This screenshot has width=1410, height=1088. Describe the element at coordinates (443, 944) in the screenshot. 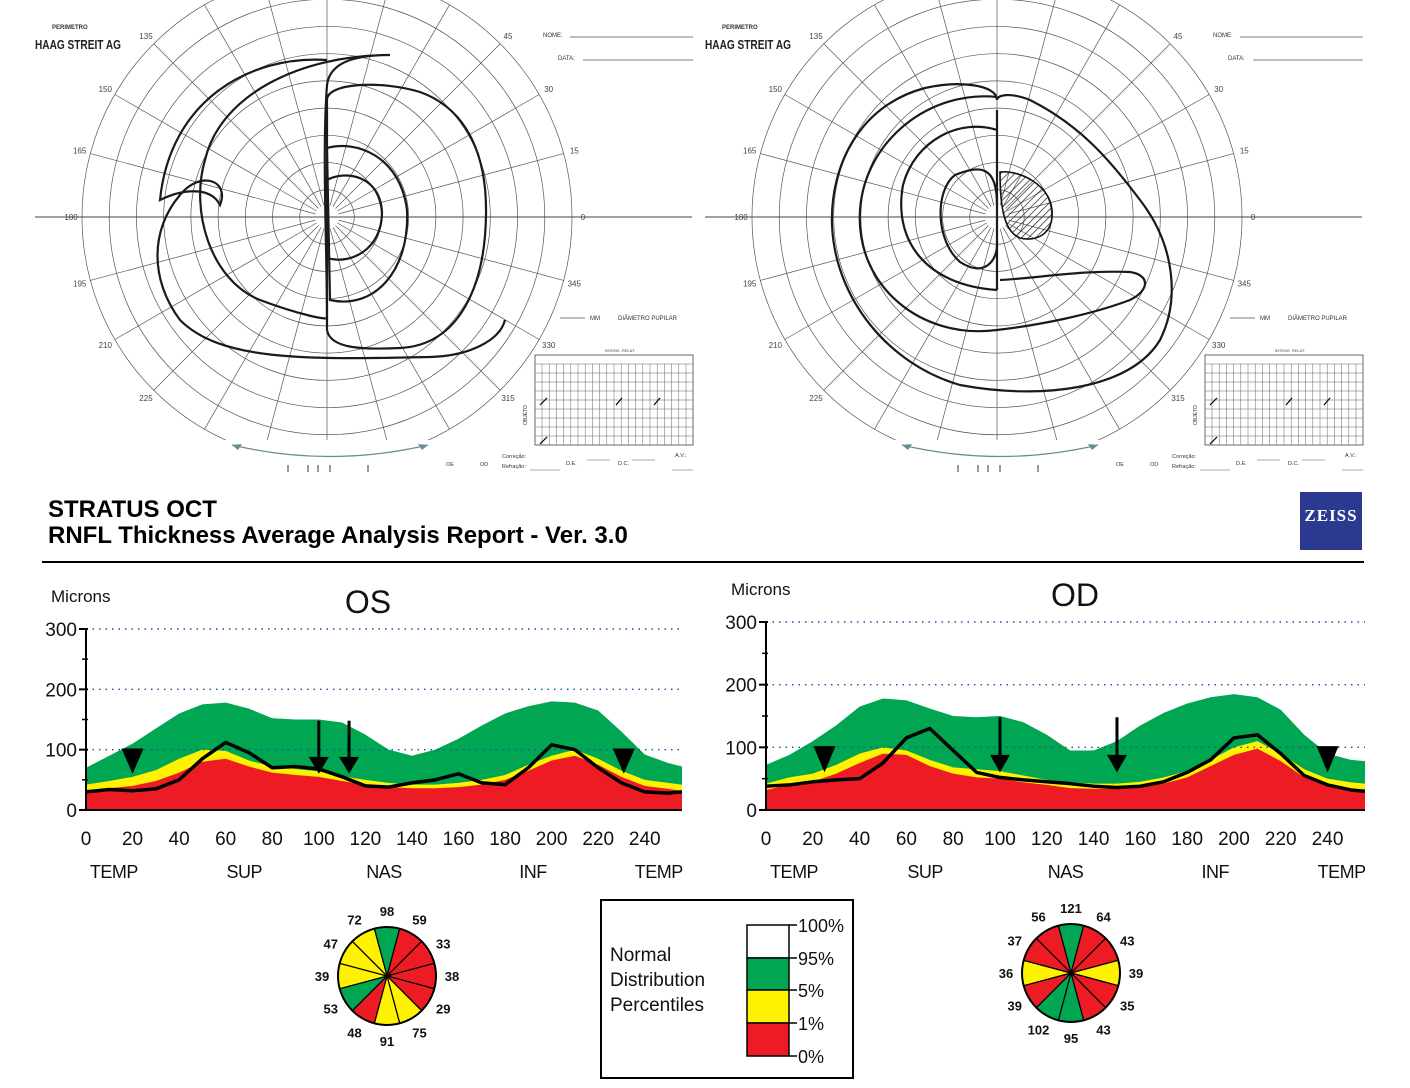

I see `clock-value: 33` at that location.